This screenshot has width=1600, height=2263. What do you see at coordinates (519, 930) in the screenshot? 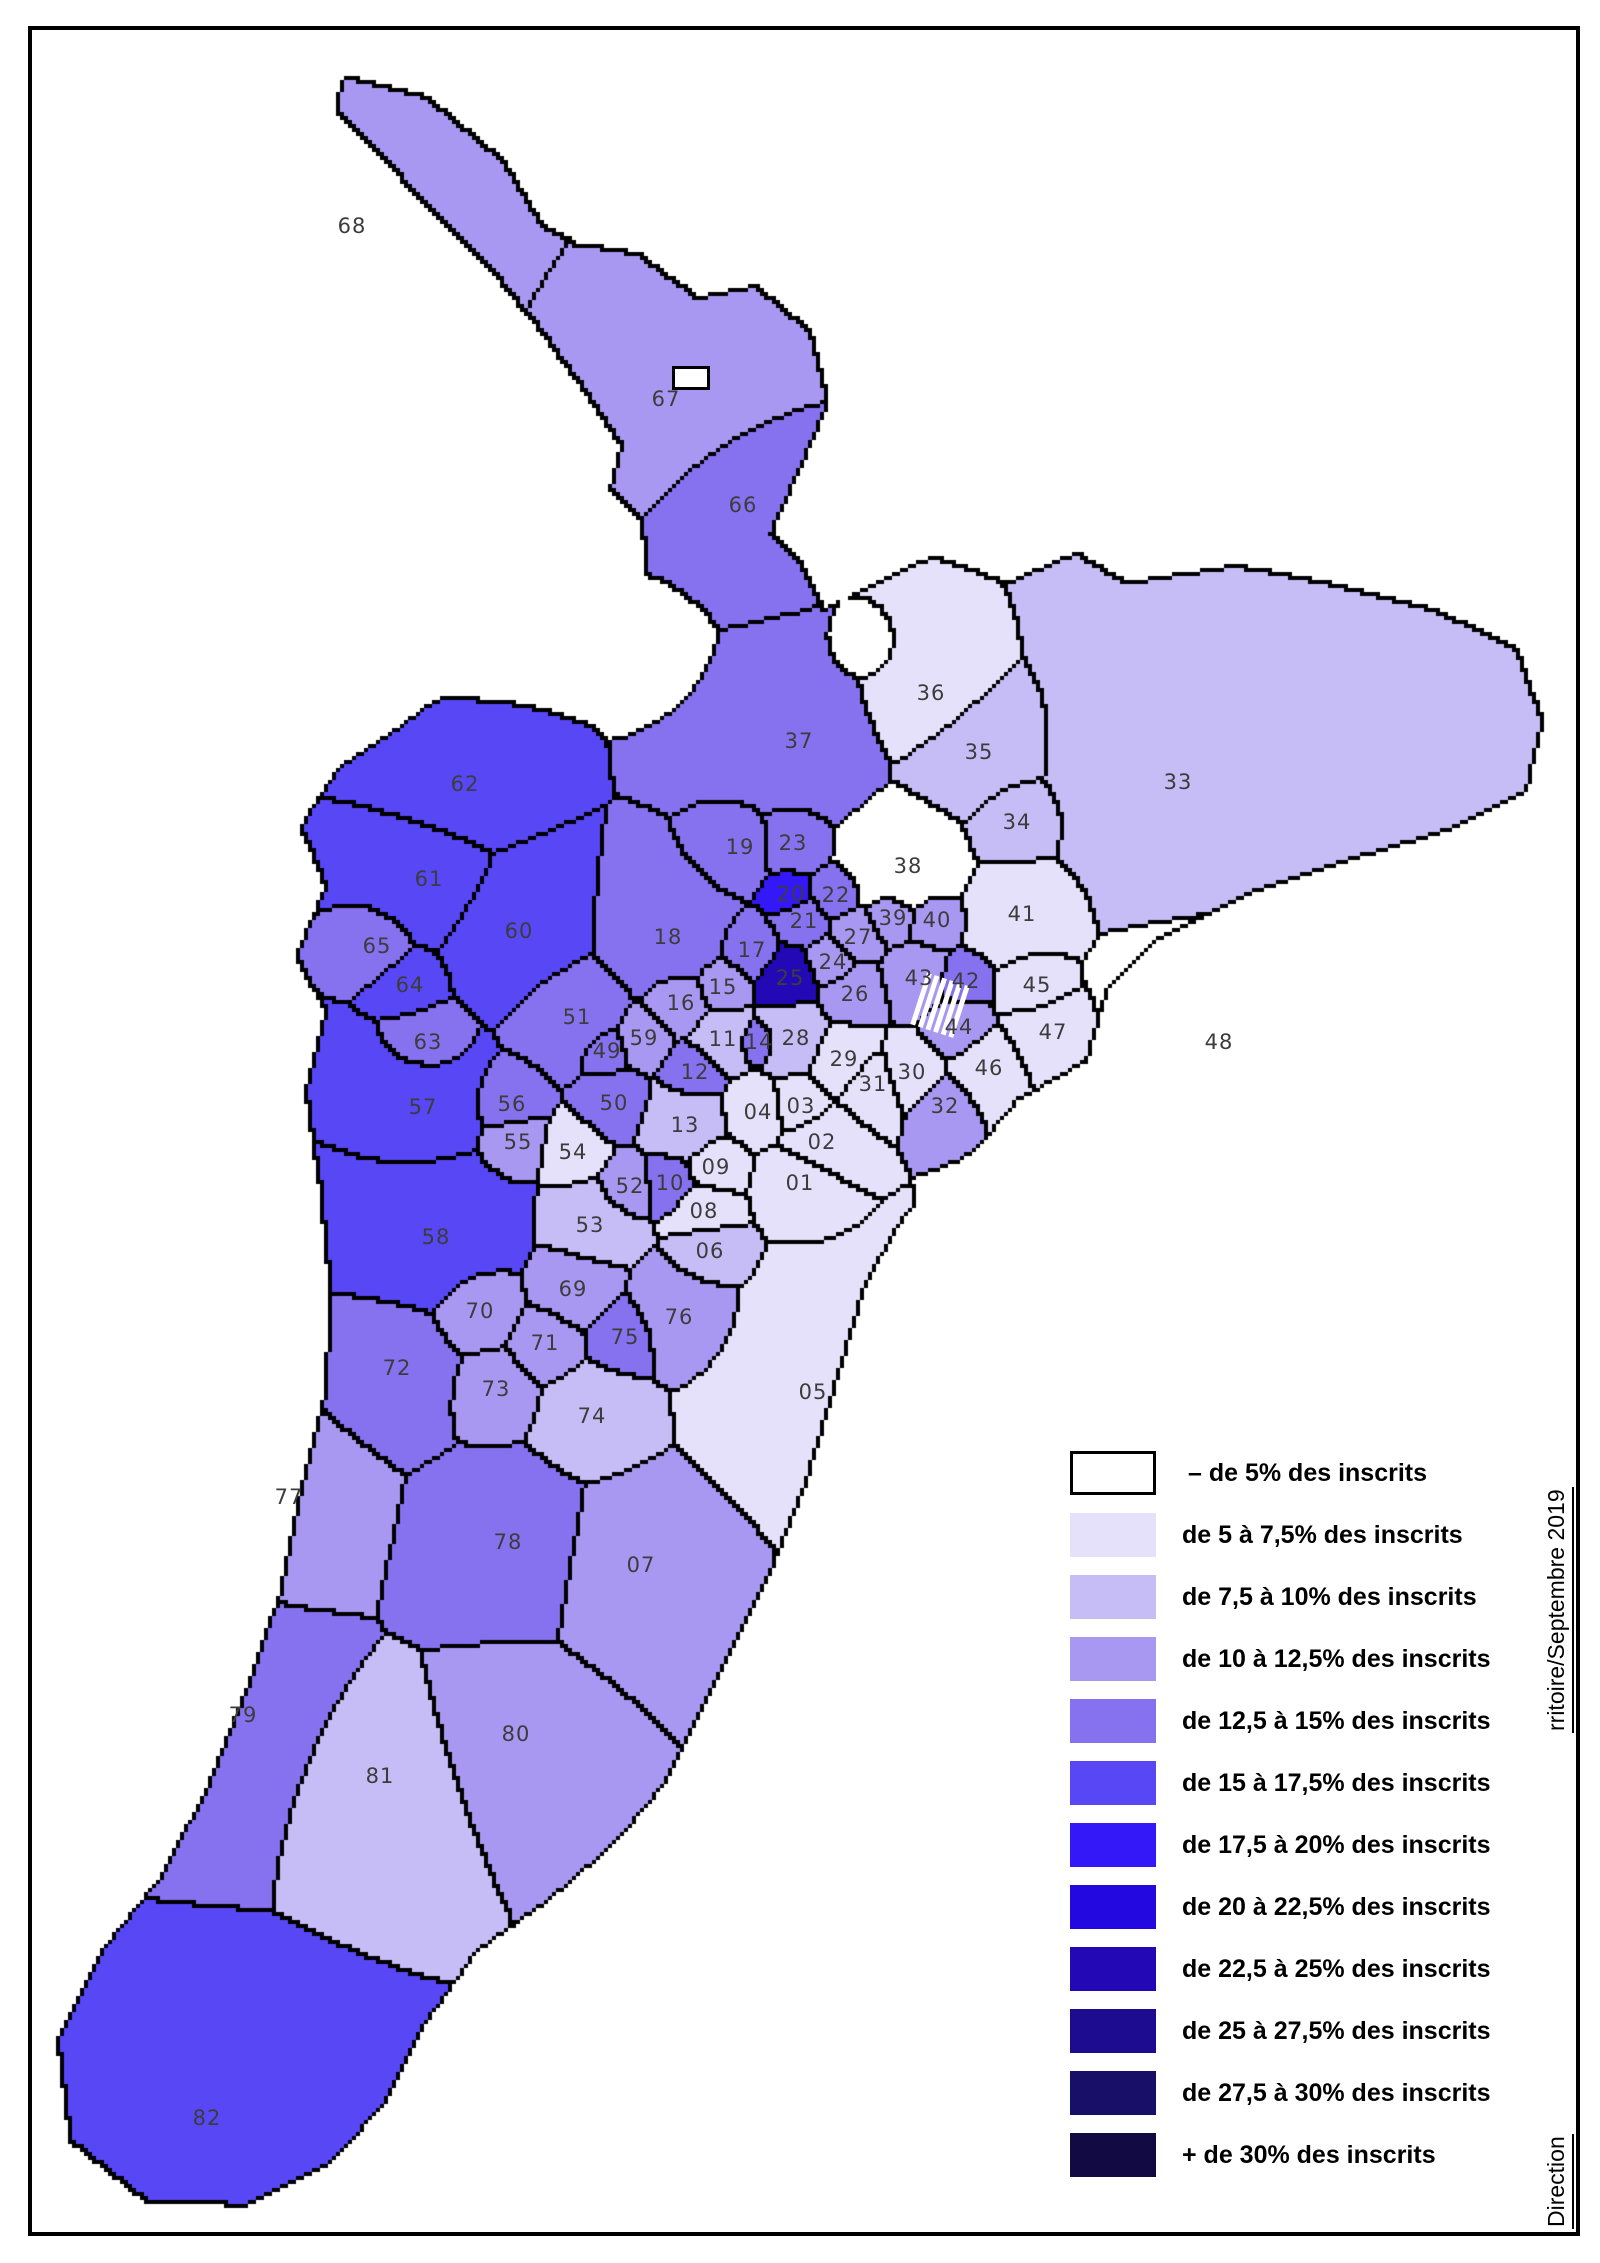
I see `zone-label-60: 60` at bounding box center [519, 930].